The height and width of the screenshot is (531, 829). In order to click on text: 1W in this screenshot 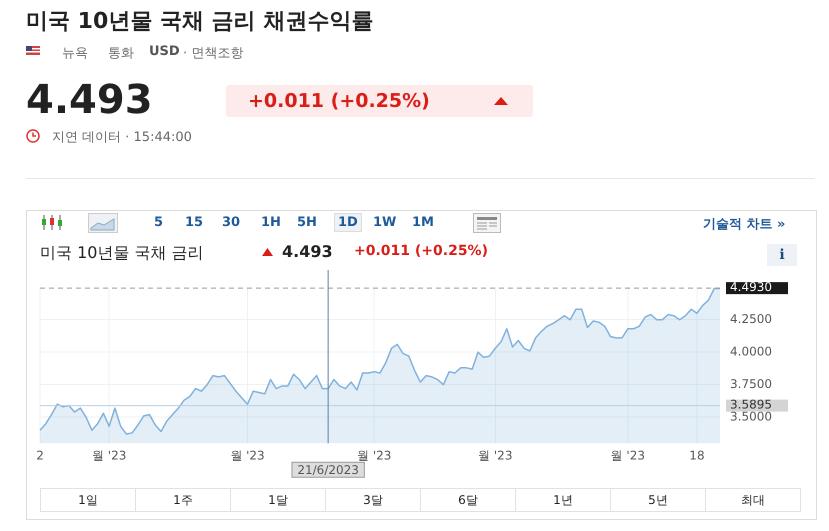, I will do `click(384, 222)`.